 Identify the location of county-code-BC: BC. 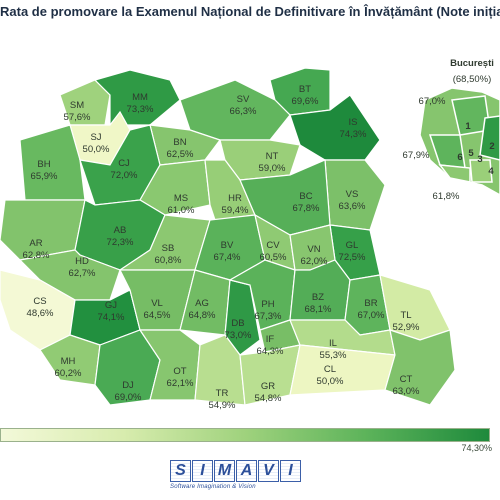
(305, 196).